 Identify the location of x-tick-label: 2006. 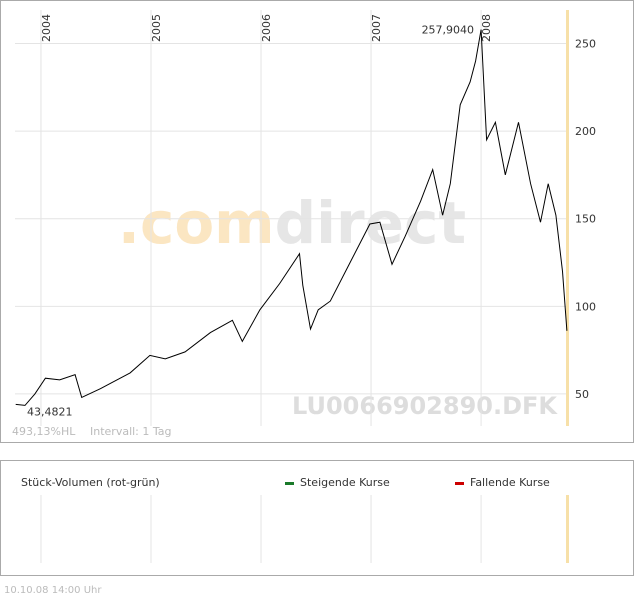
(266, 28).